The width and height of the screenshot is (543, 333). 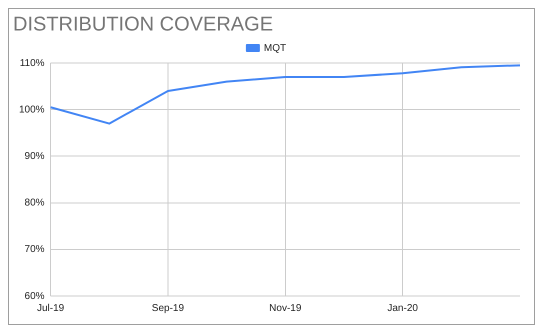 What do you see at coordinates (34, 250) in the screenshot?
I see `y-tick-label: 70%` at bounding box center [34, 250].